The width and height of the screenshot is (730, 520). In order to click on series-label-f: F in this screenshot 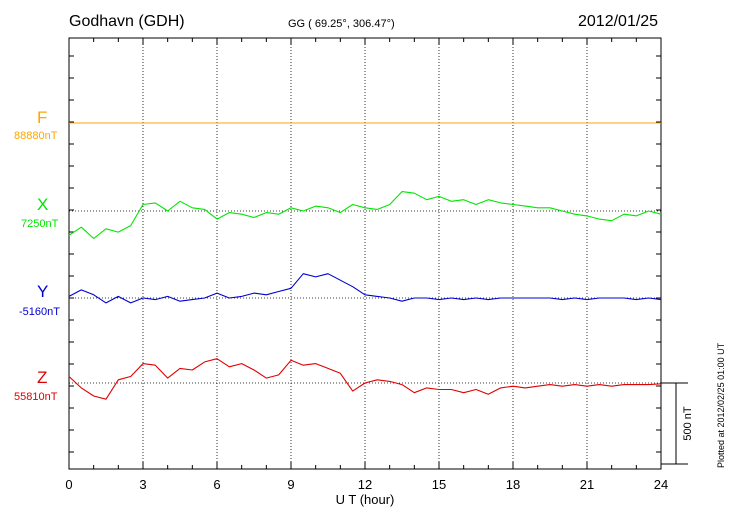, I will do `click(42, 117)`.